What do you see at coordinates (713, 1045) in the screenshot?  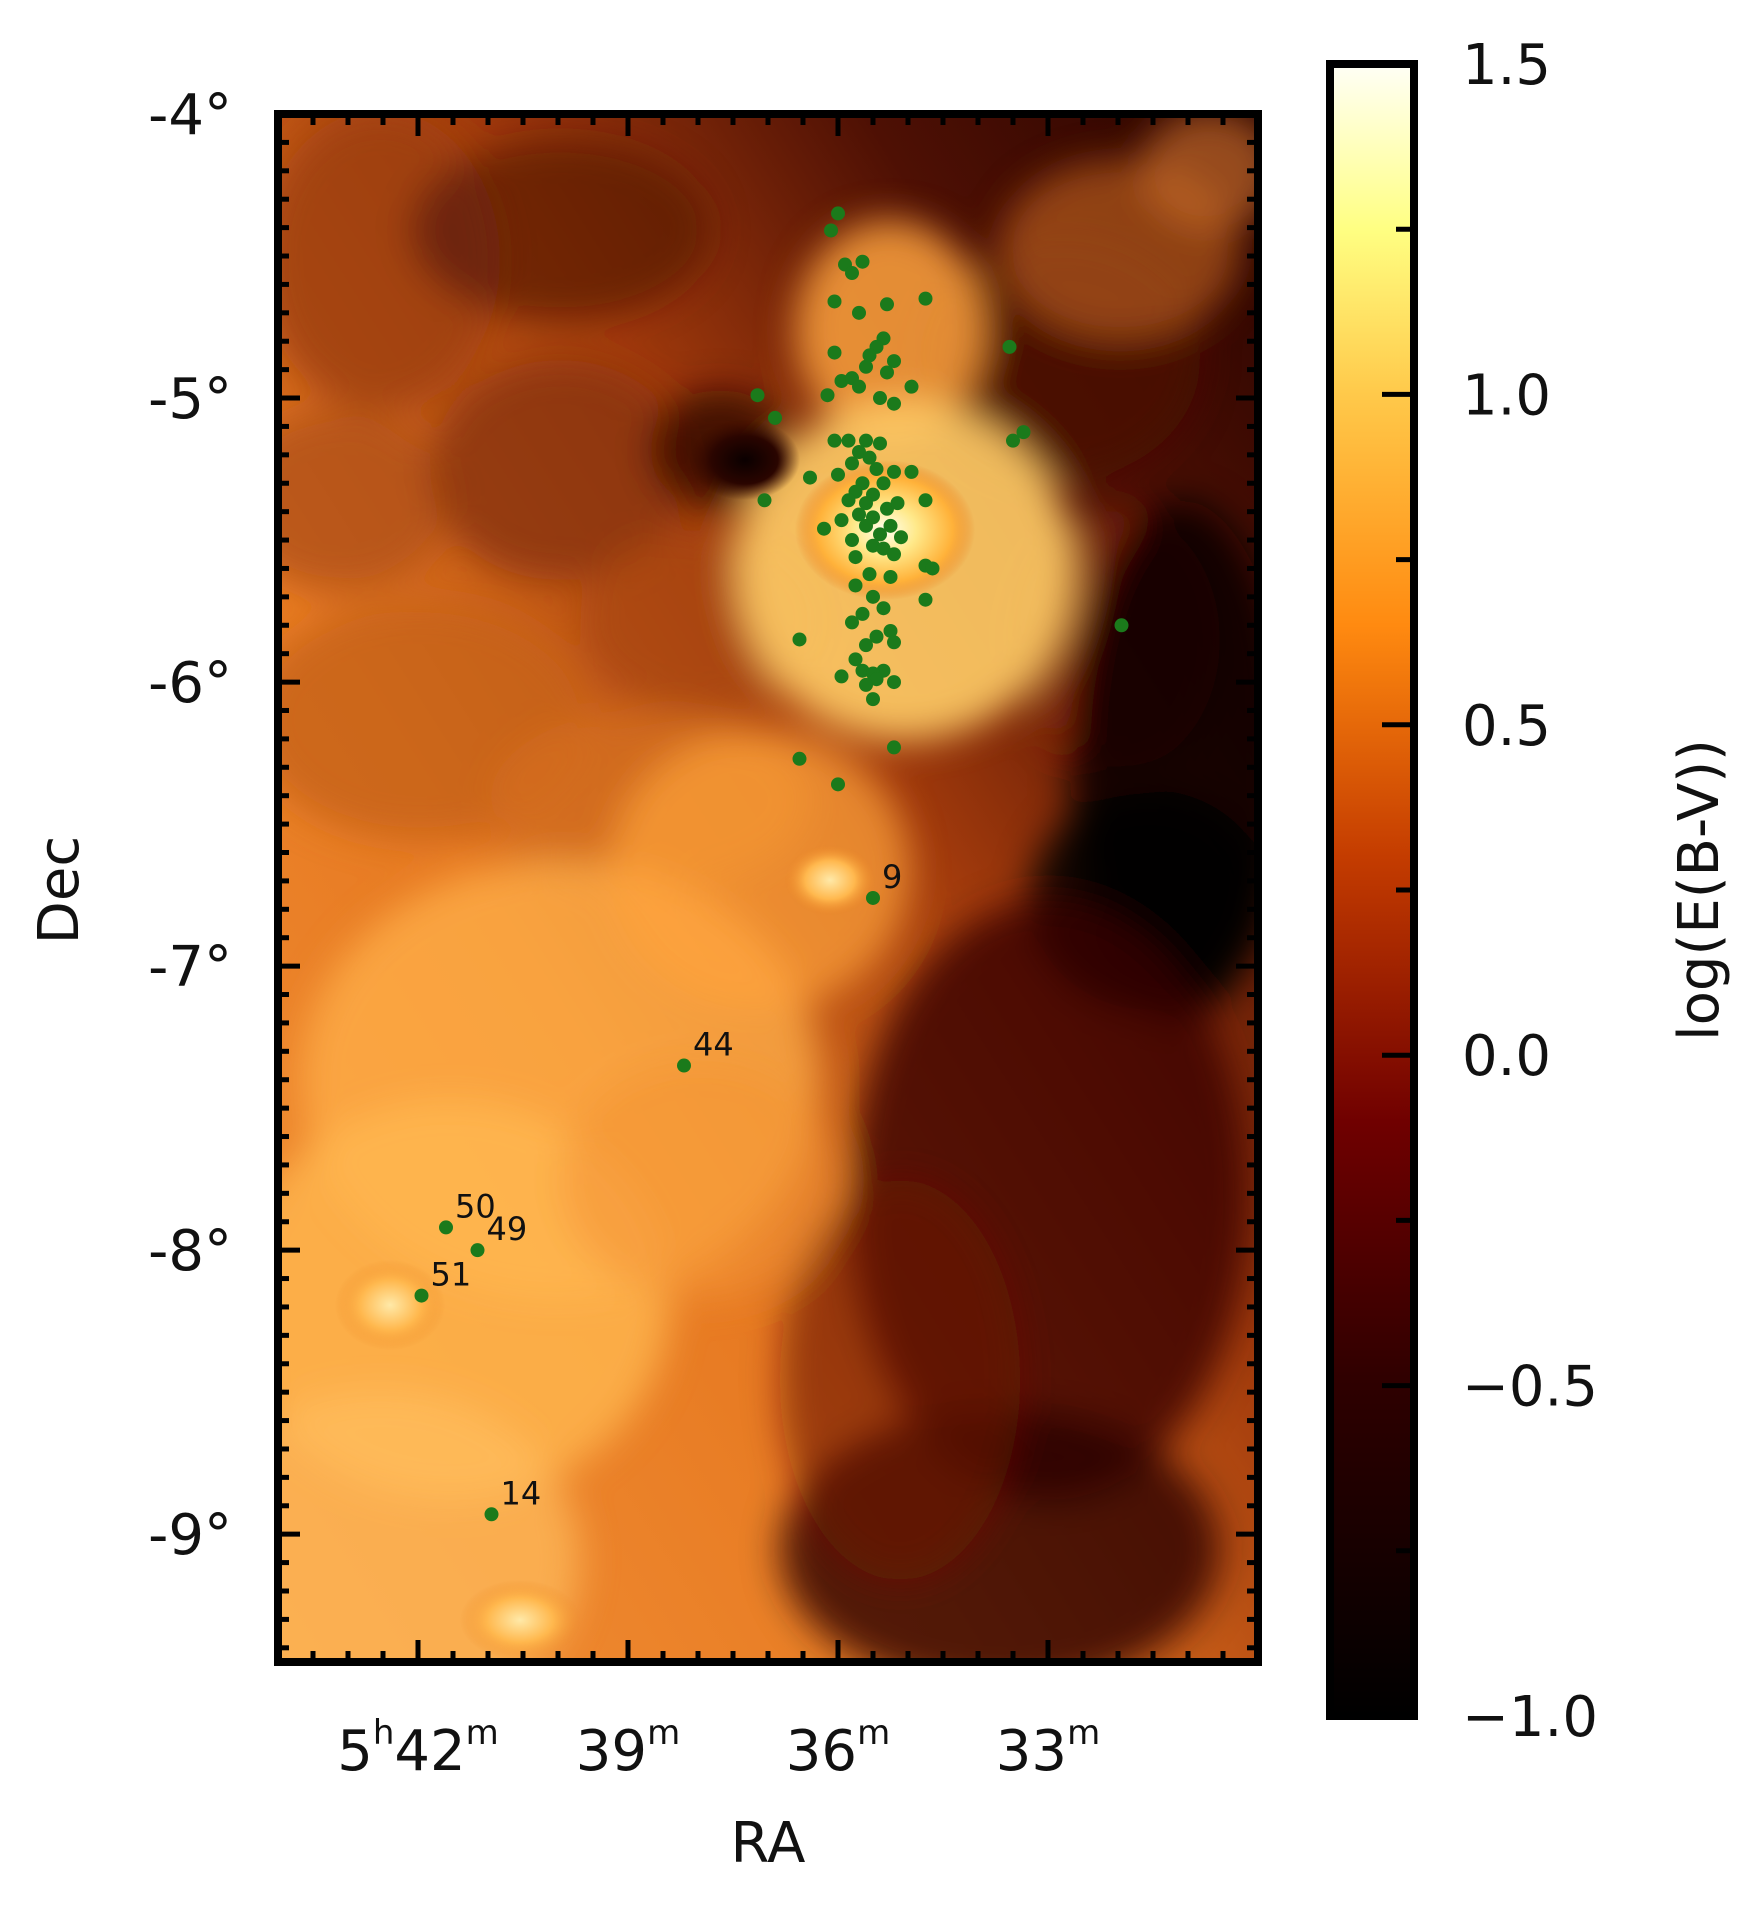 I see `point-label: 44` at bounding box center [713, 1045].